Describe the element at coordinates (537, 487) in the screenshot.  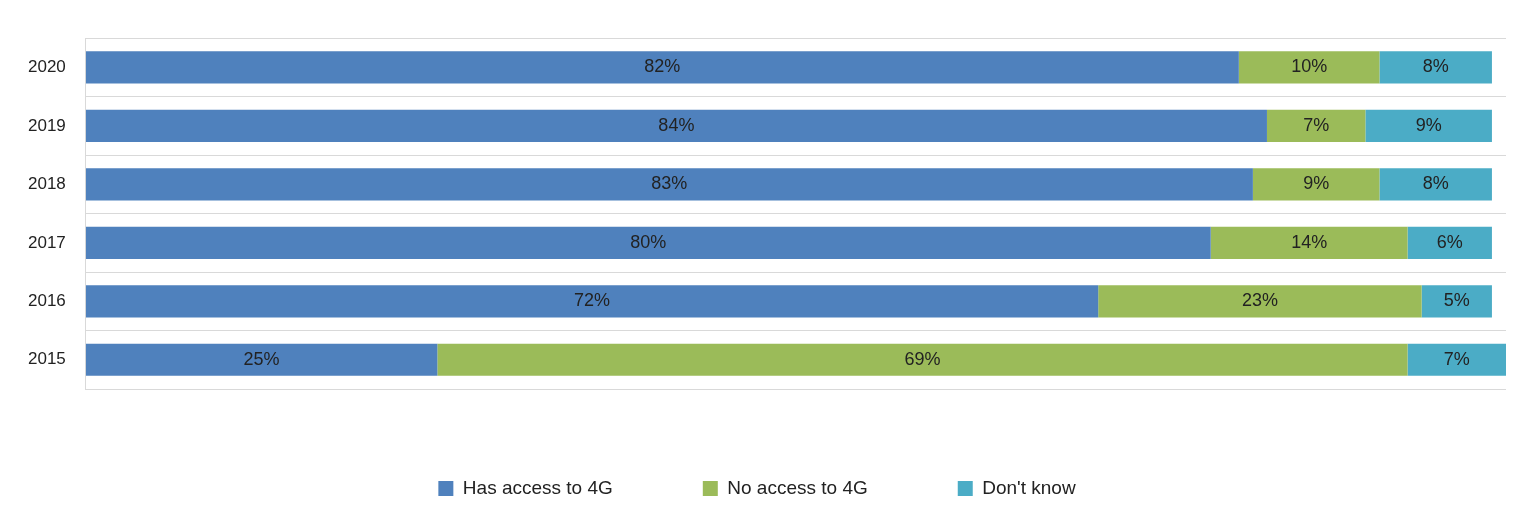
I see `legend-label: Has access to 4G` at that location.